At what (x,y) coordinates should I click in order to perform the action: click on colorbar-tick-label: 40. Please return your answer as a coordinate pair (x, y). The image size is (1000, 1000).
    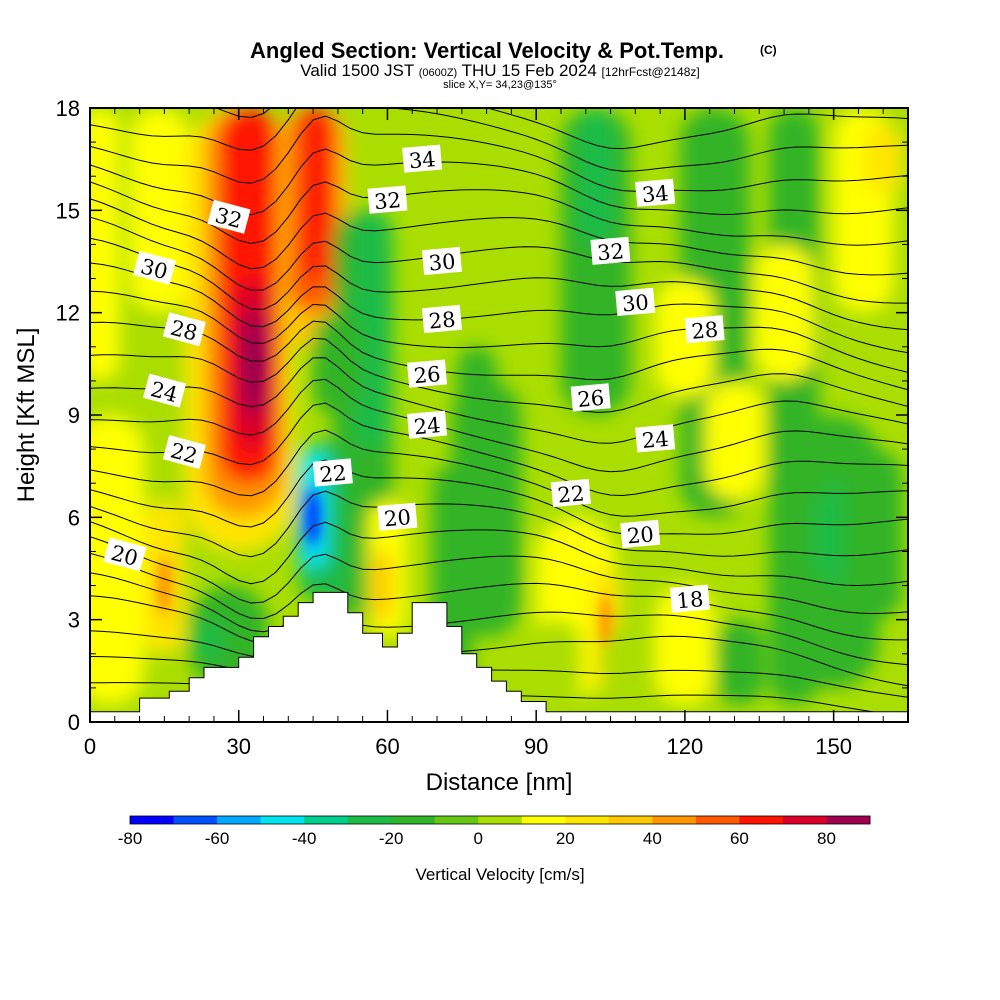
    Looking at the image, I should click on (652, 838).